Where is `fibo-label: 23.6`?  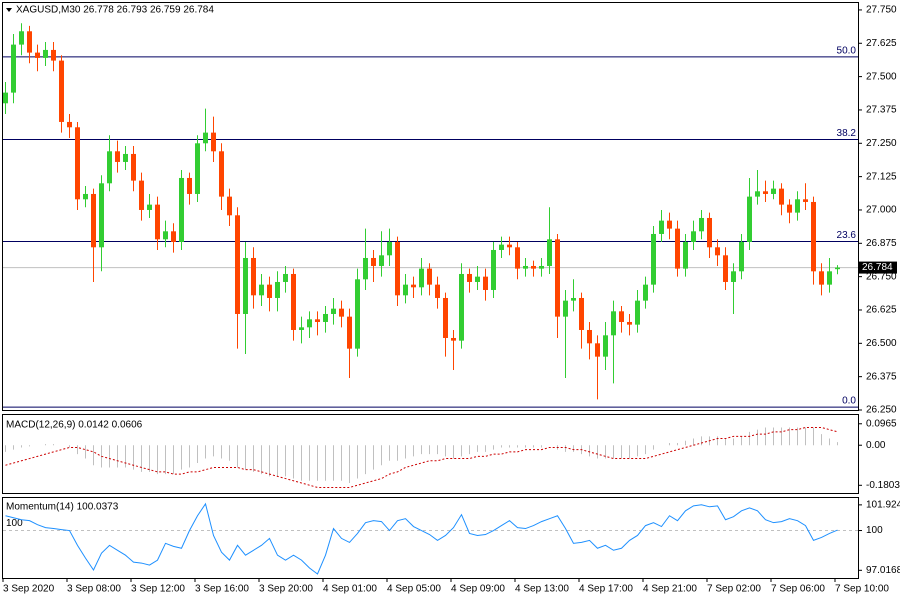 fibo-label: 23.6 is located at coordinates (847, 235).